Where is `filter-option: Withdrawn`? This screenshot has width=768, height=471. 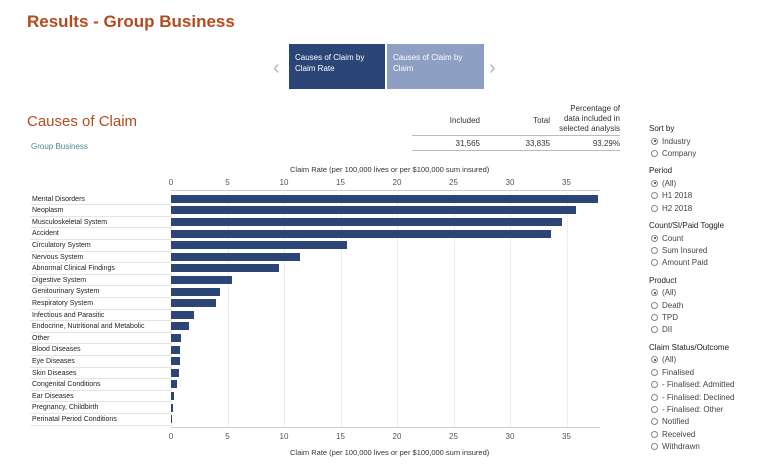
filter-option: Withdrawn is located at coordinates (675, 446).